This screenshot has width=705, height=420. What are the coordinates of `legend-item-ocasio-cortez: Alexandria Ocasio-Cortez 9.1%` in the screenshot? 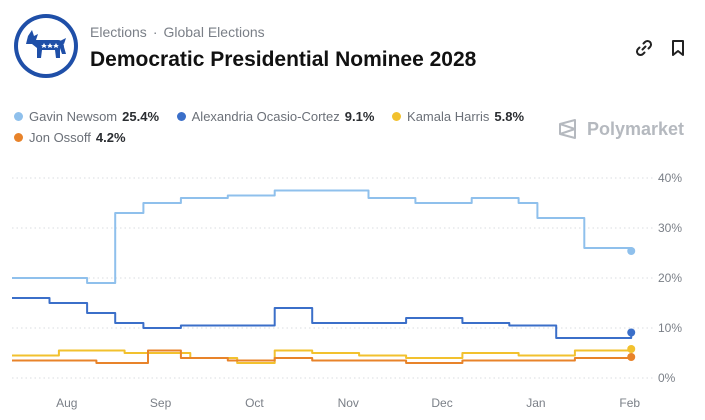 It's located at (275, 116).